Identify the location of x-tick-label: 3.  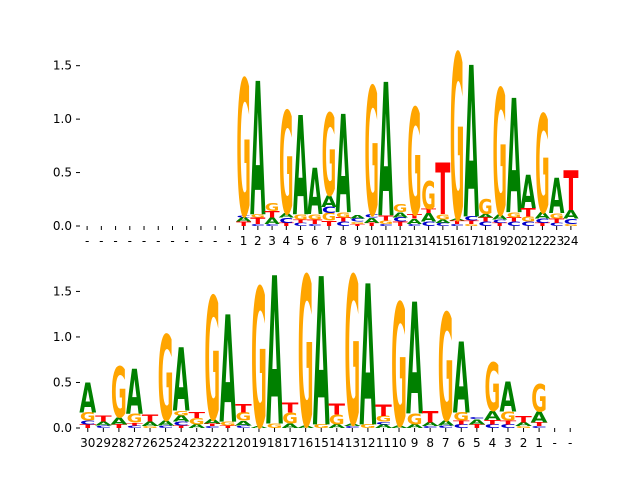
(272, 241).